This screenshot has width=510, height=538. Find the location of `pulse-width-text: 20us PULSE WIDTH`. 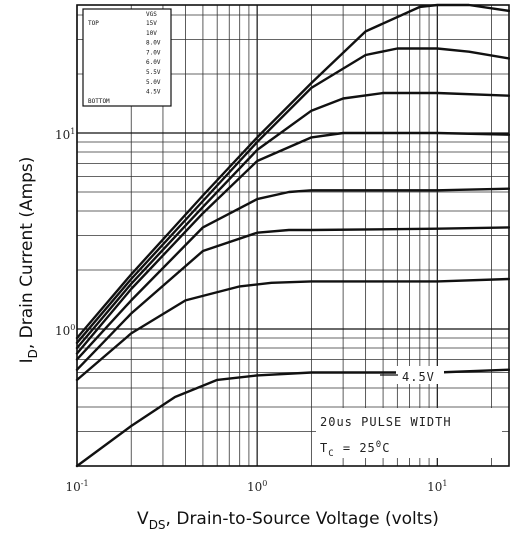

pulse-width-text: 20us PULSE WIDTH is located at coordinates (386, 422).